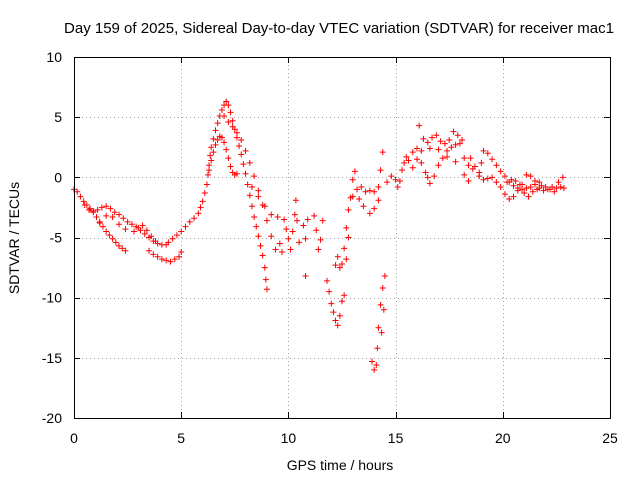 This screenshot has height=480, width=640. Describe the element at coordinates (74, 438) in the screenshot. I see `x-tick-label: 0` at that location.